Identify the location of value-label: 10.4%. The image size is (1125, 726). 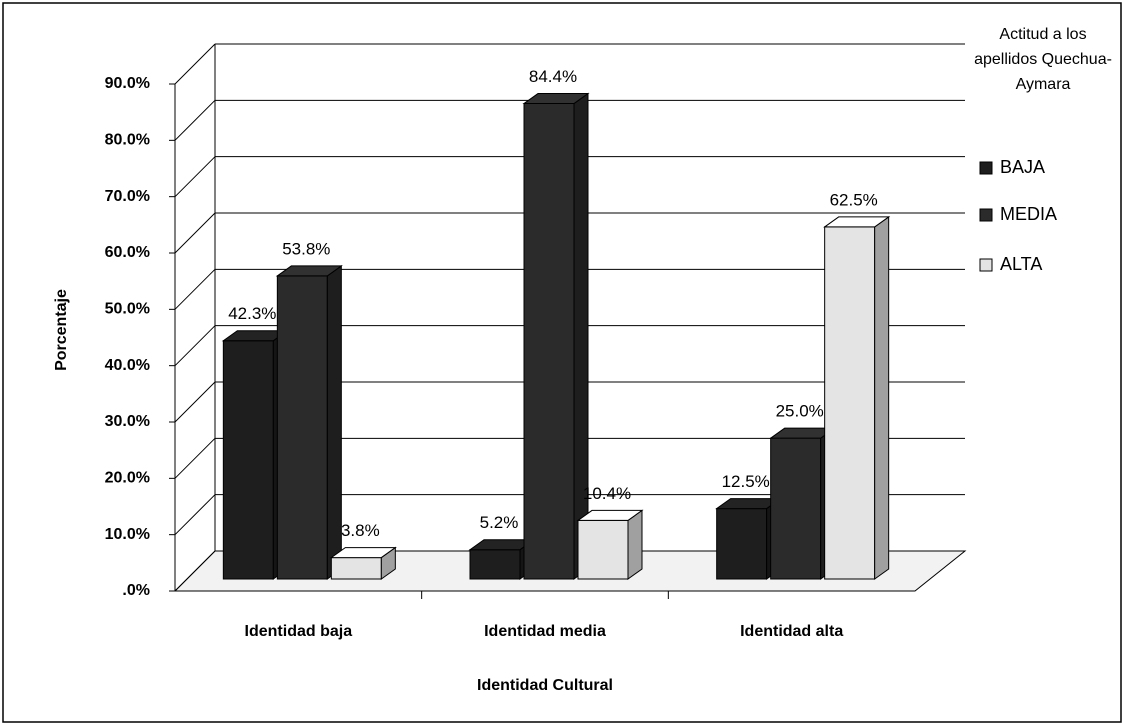
(607, 493).